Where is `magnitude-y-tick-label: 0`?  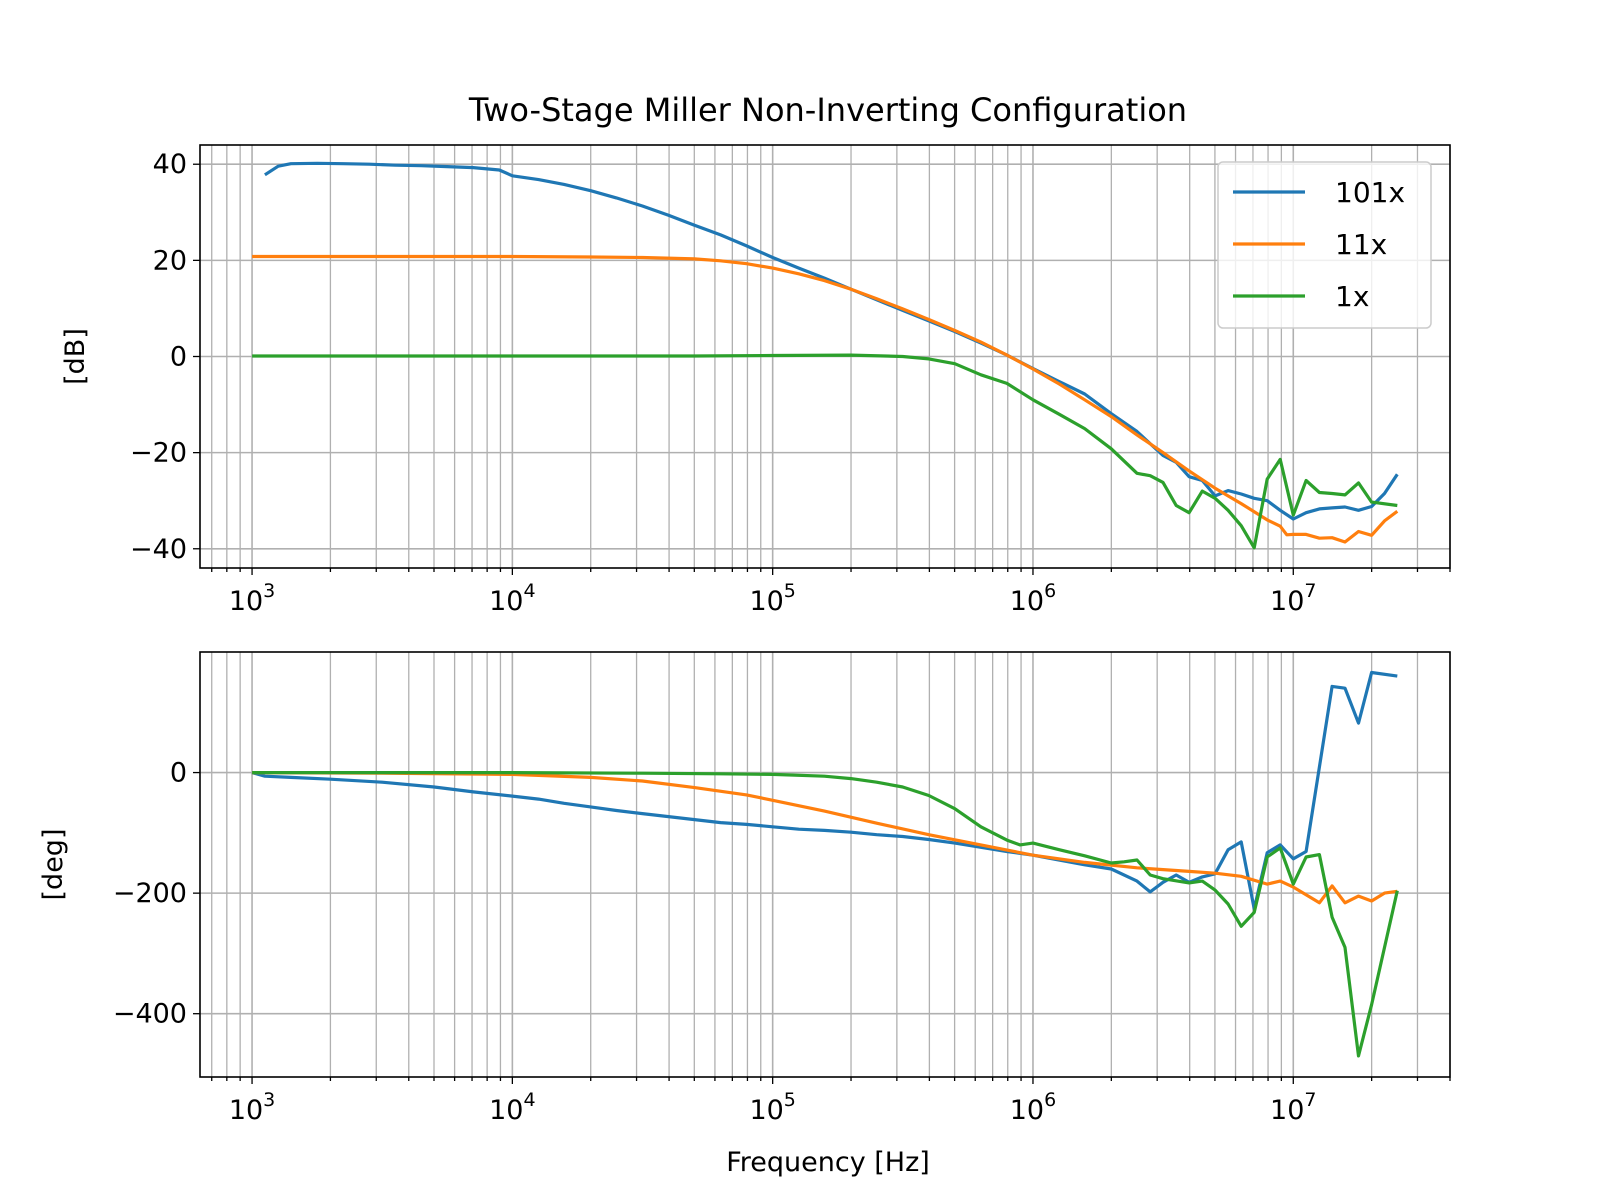
magnitude-y-tick-label: 0 is located at coordinates (178, 357).